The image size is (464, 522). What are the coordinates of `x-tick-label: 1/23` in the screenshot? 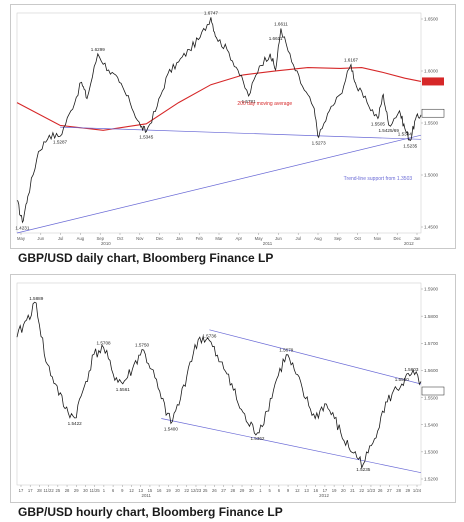 It's located at (371, 490).